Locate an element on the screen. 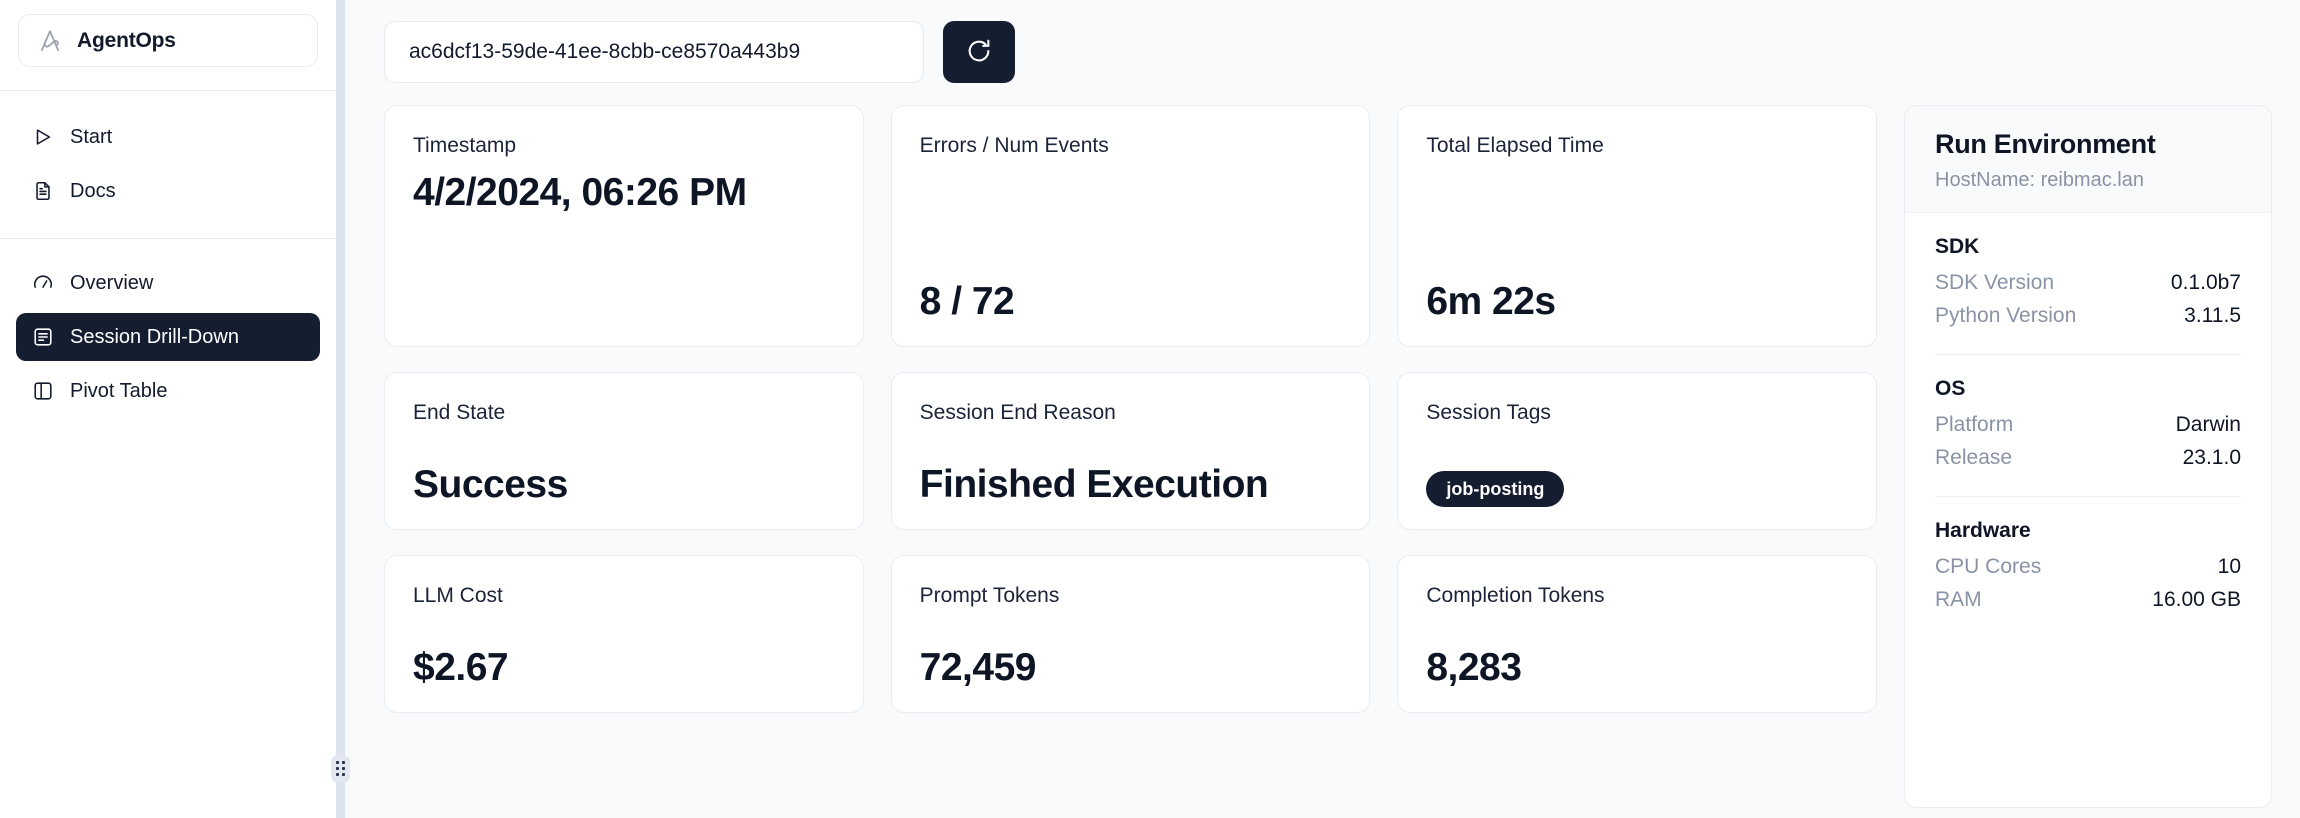 This screenshot has width=2300, height=818. metric-card-prompt-tokens: Prompt Tokens 72,459 is located at coordinates (1130, 634).